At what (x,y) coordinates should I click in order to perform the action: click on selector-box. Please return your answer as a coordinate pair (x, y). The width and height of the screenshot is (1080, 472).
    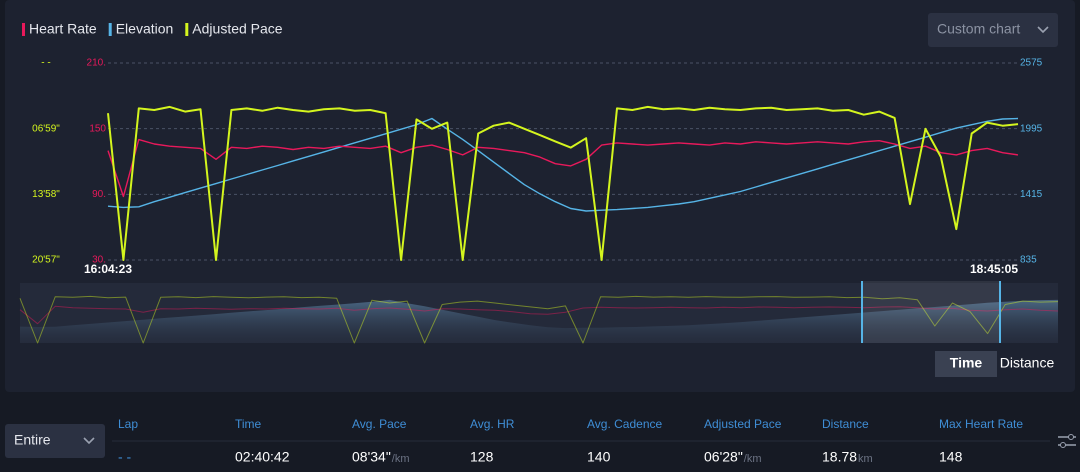
    Looking at the image, I should click on (55, 441).